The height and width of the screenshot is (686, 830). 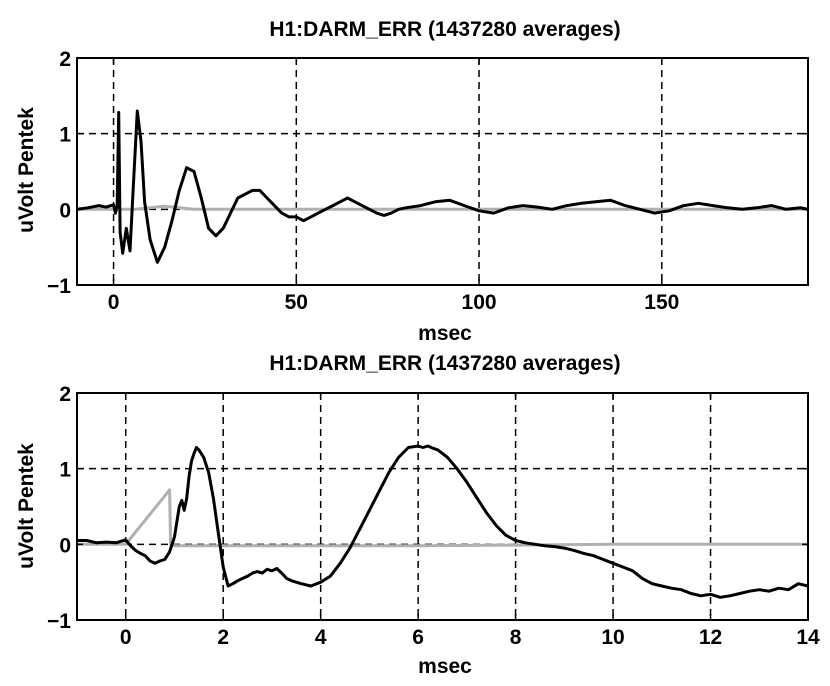 I want to click on x-tick-label: 150, so click(x=661, y=302).